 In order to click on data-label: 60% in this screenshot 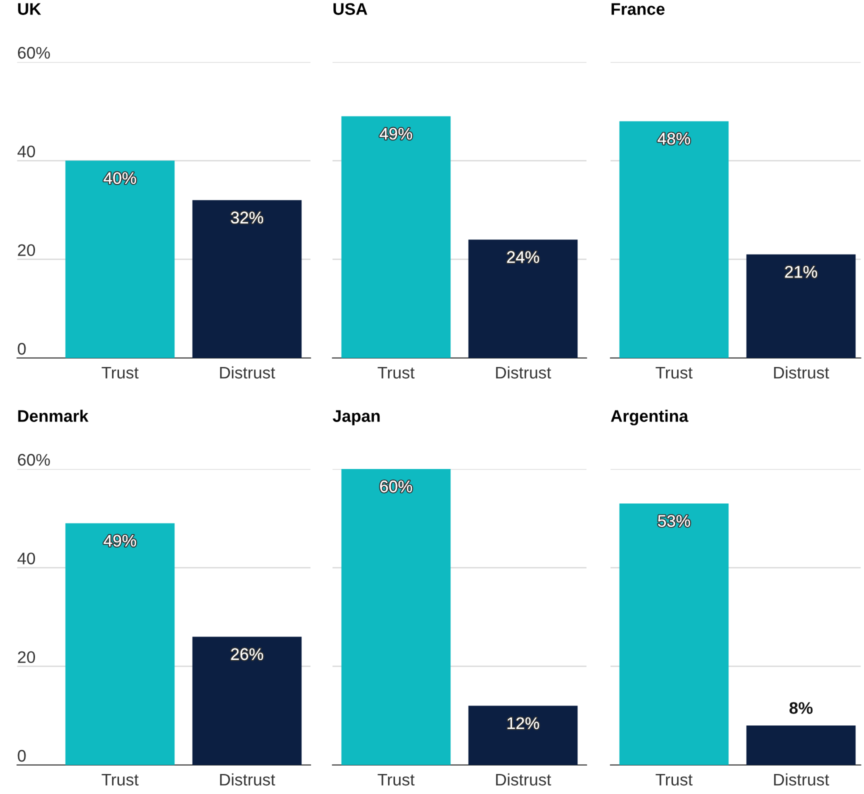, I will do `click(396, 486)`.